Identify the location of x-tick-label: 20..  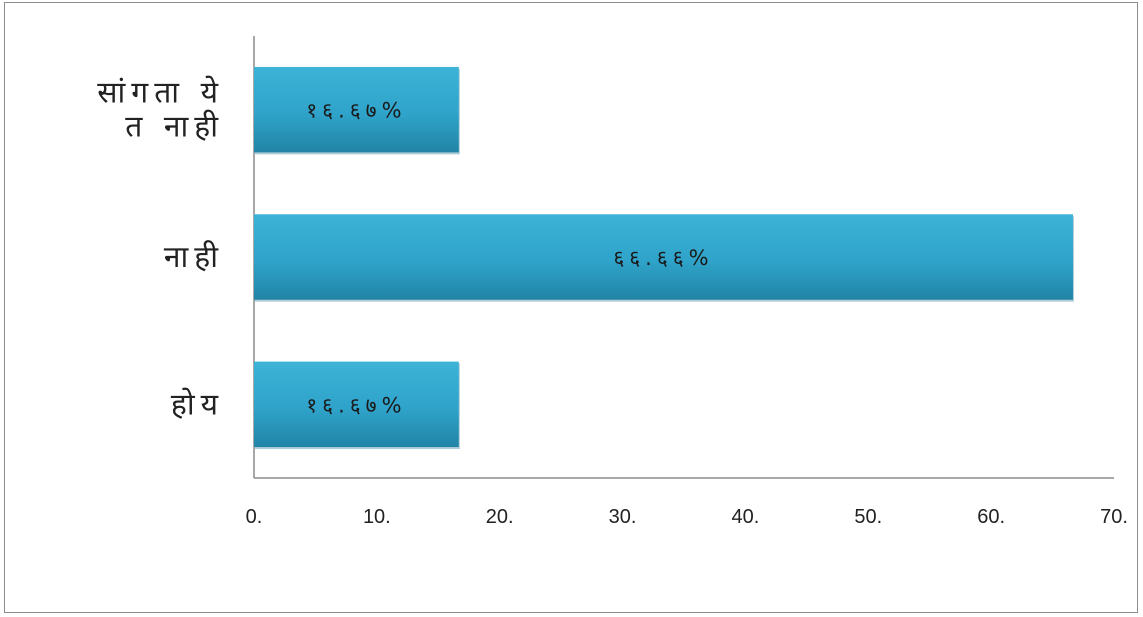
(500, 517).